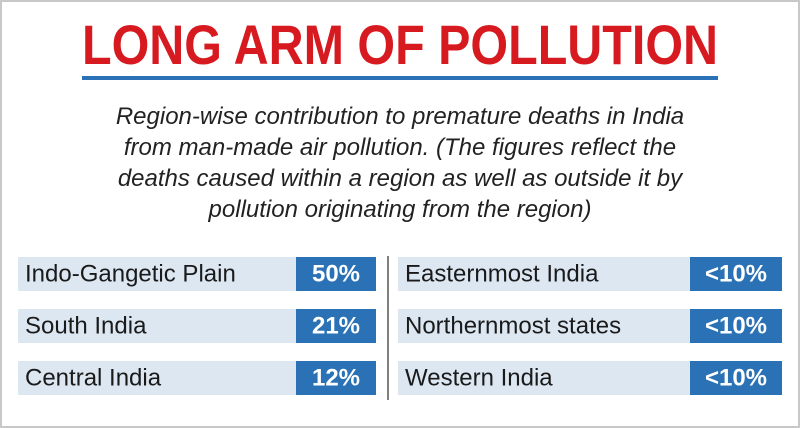  What do you see at coordinates (86, 325) in the screenshot?
I see `row-label: South India` at bounding box center [86, 325].